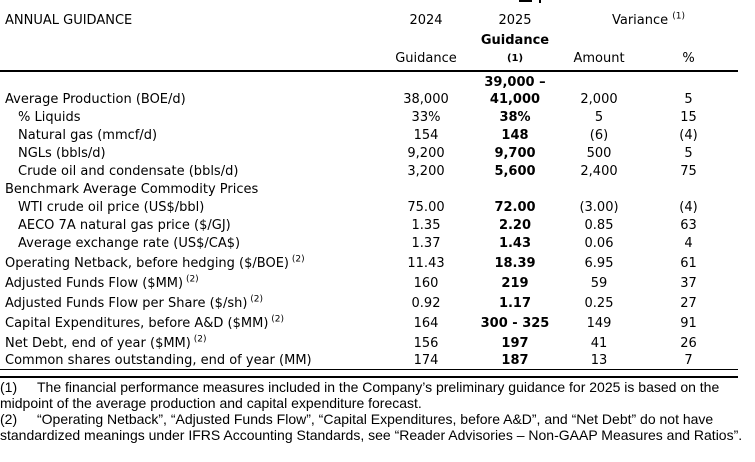  What do you see at coordinates (88, 135) in the screenshot?
I see `row-label: Natural gas (mmcf/d)` at bounding box center [88, 135].